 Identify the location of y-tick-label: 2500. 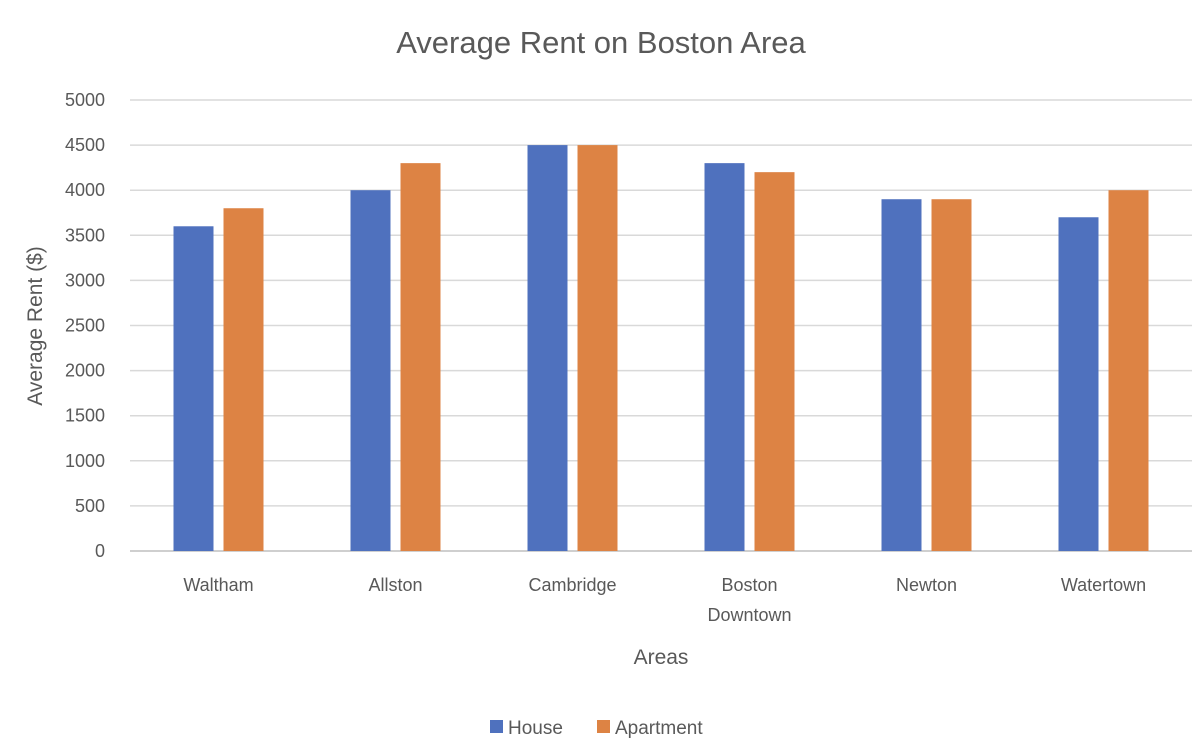
(85, 326).